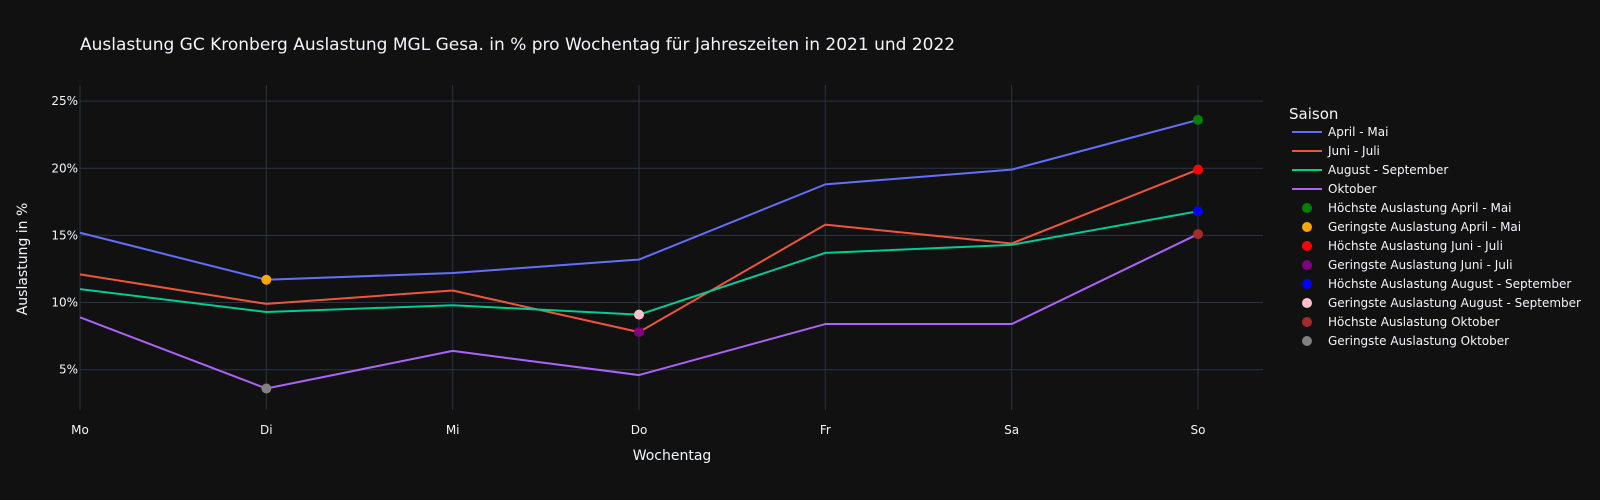  Describe the element at coordinates (1353, 151) in the screenshot. I see `legend-entry: Juni - Juli` at that location.